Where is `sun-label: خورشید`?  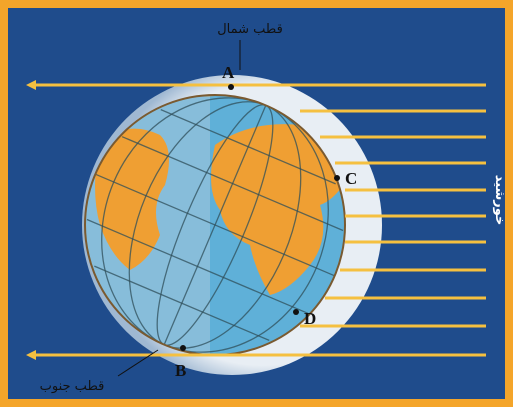
sun-label: خورشید is located at coordinates (499, 200).